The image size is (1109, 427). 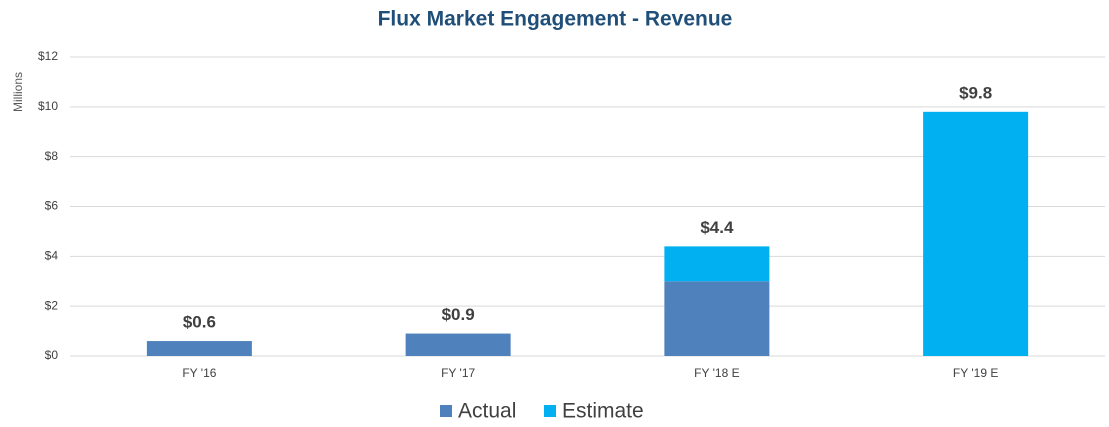 I want to click on total-label: $0.6, so click(x=199, y=322).